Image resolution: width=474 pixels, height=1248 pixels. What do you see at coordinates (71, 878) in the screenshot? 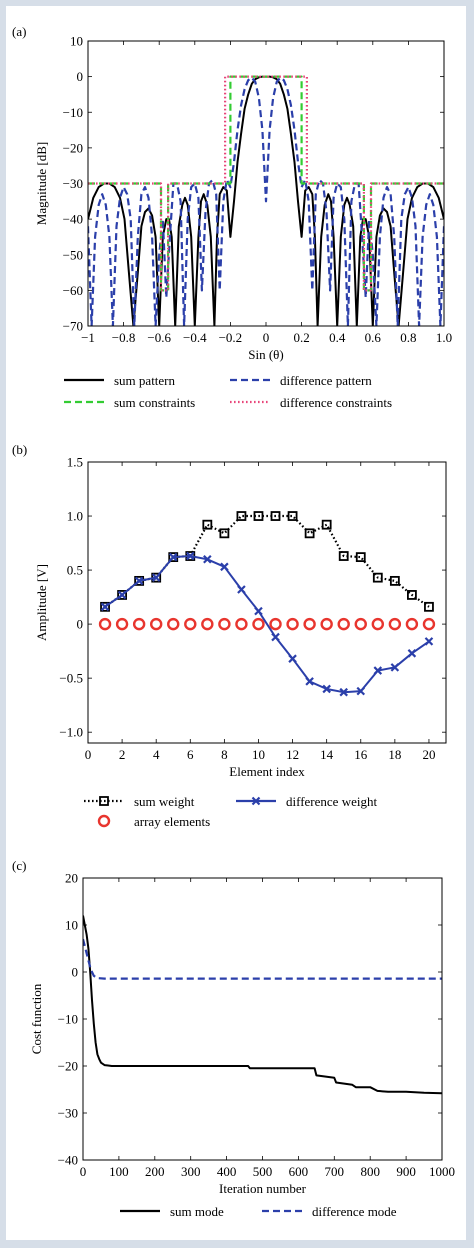
I see `y-tick-label: 20` at bounding box center [71, 878].